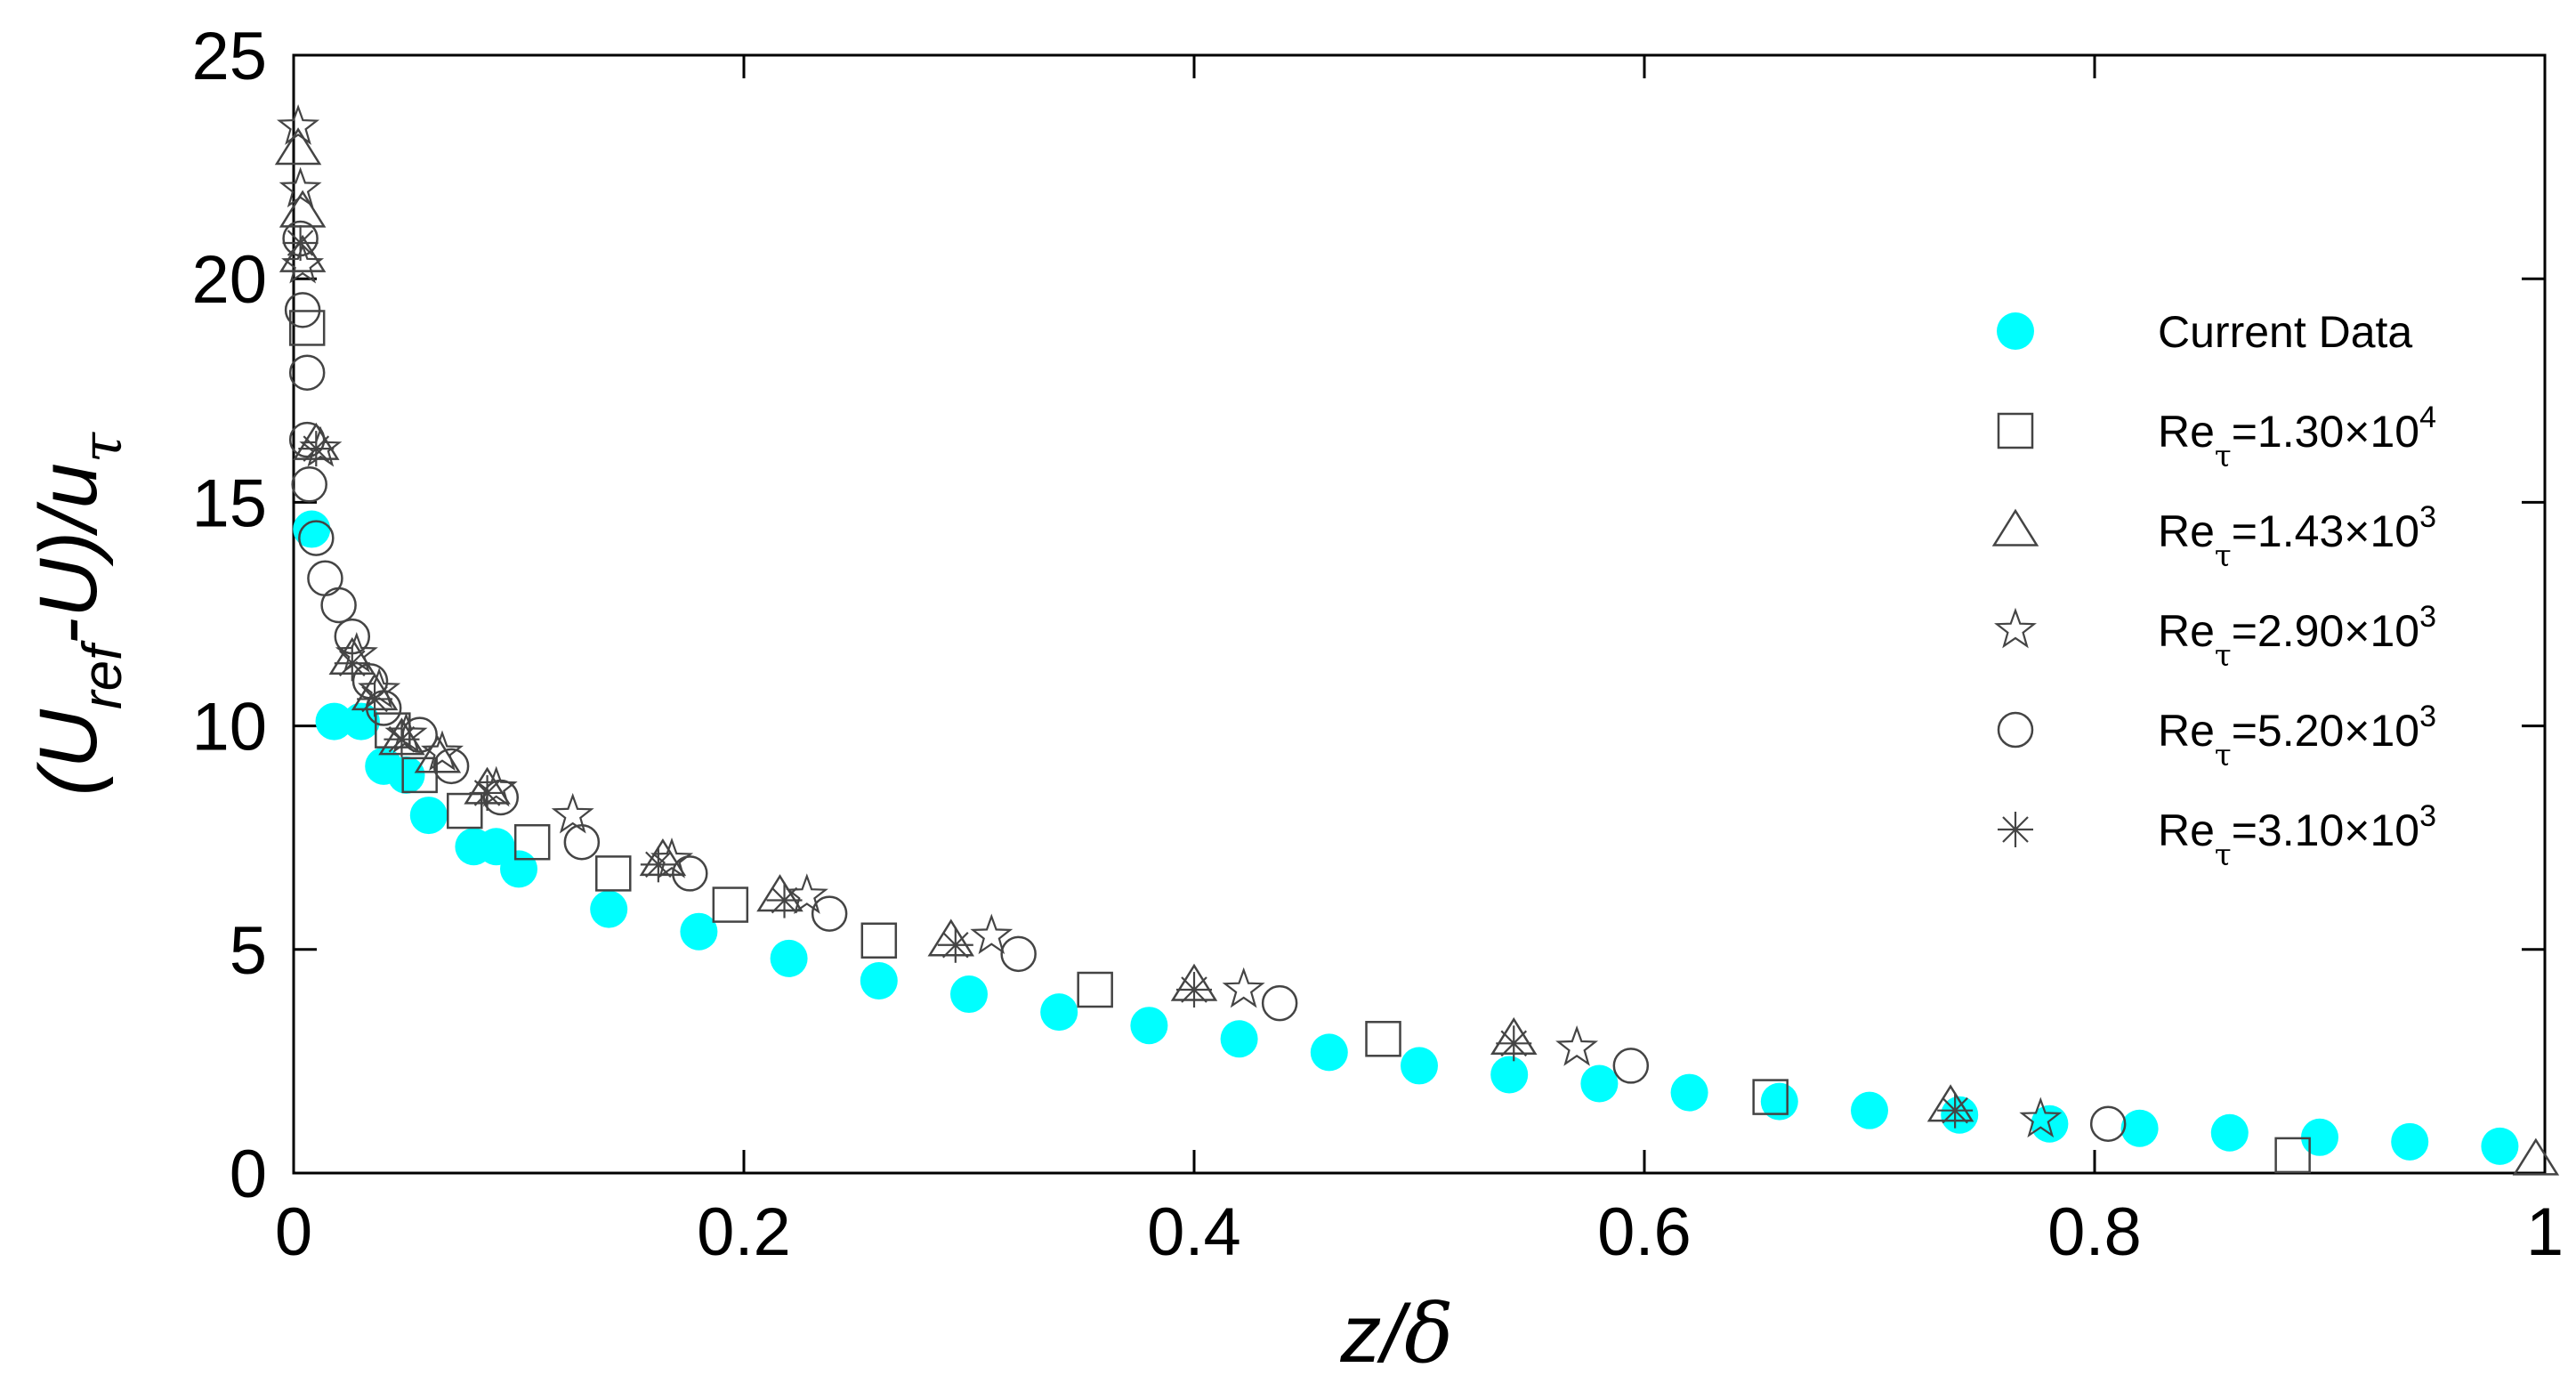  I want to click on legend-label-value: =2.90×10, so click(2325, 631).